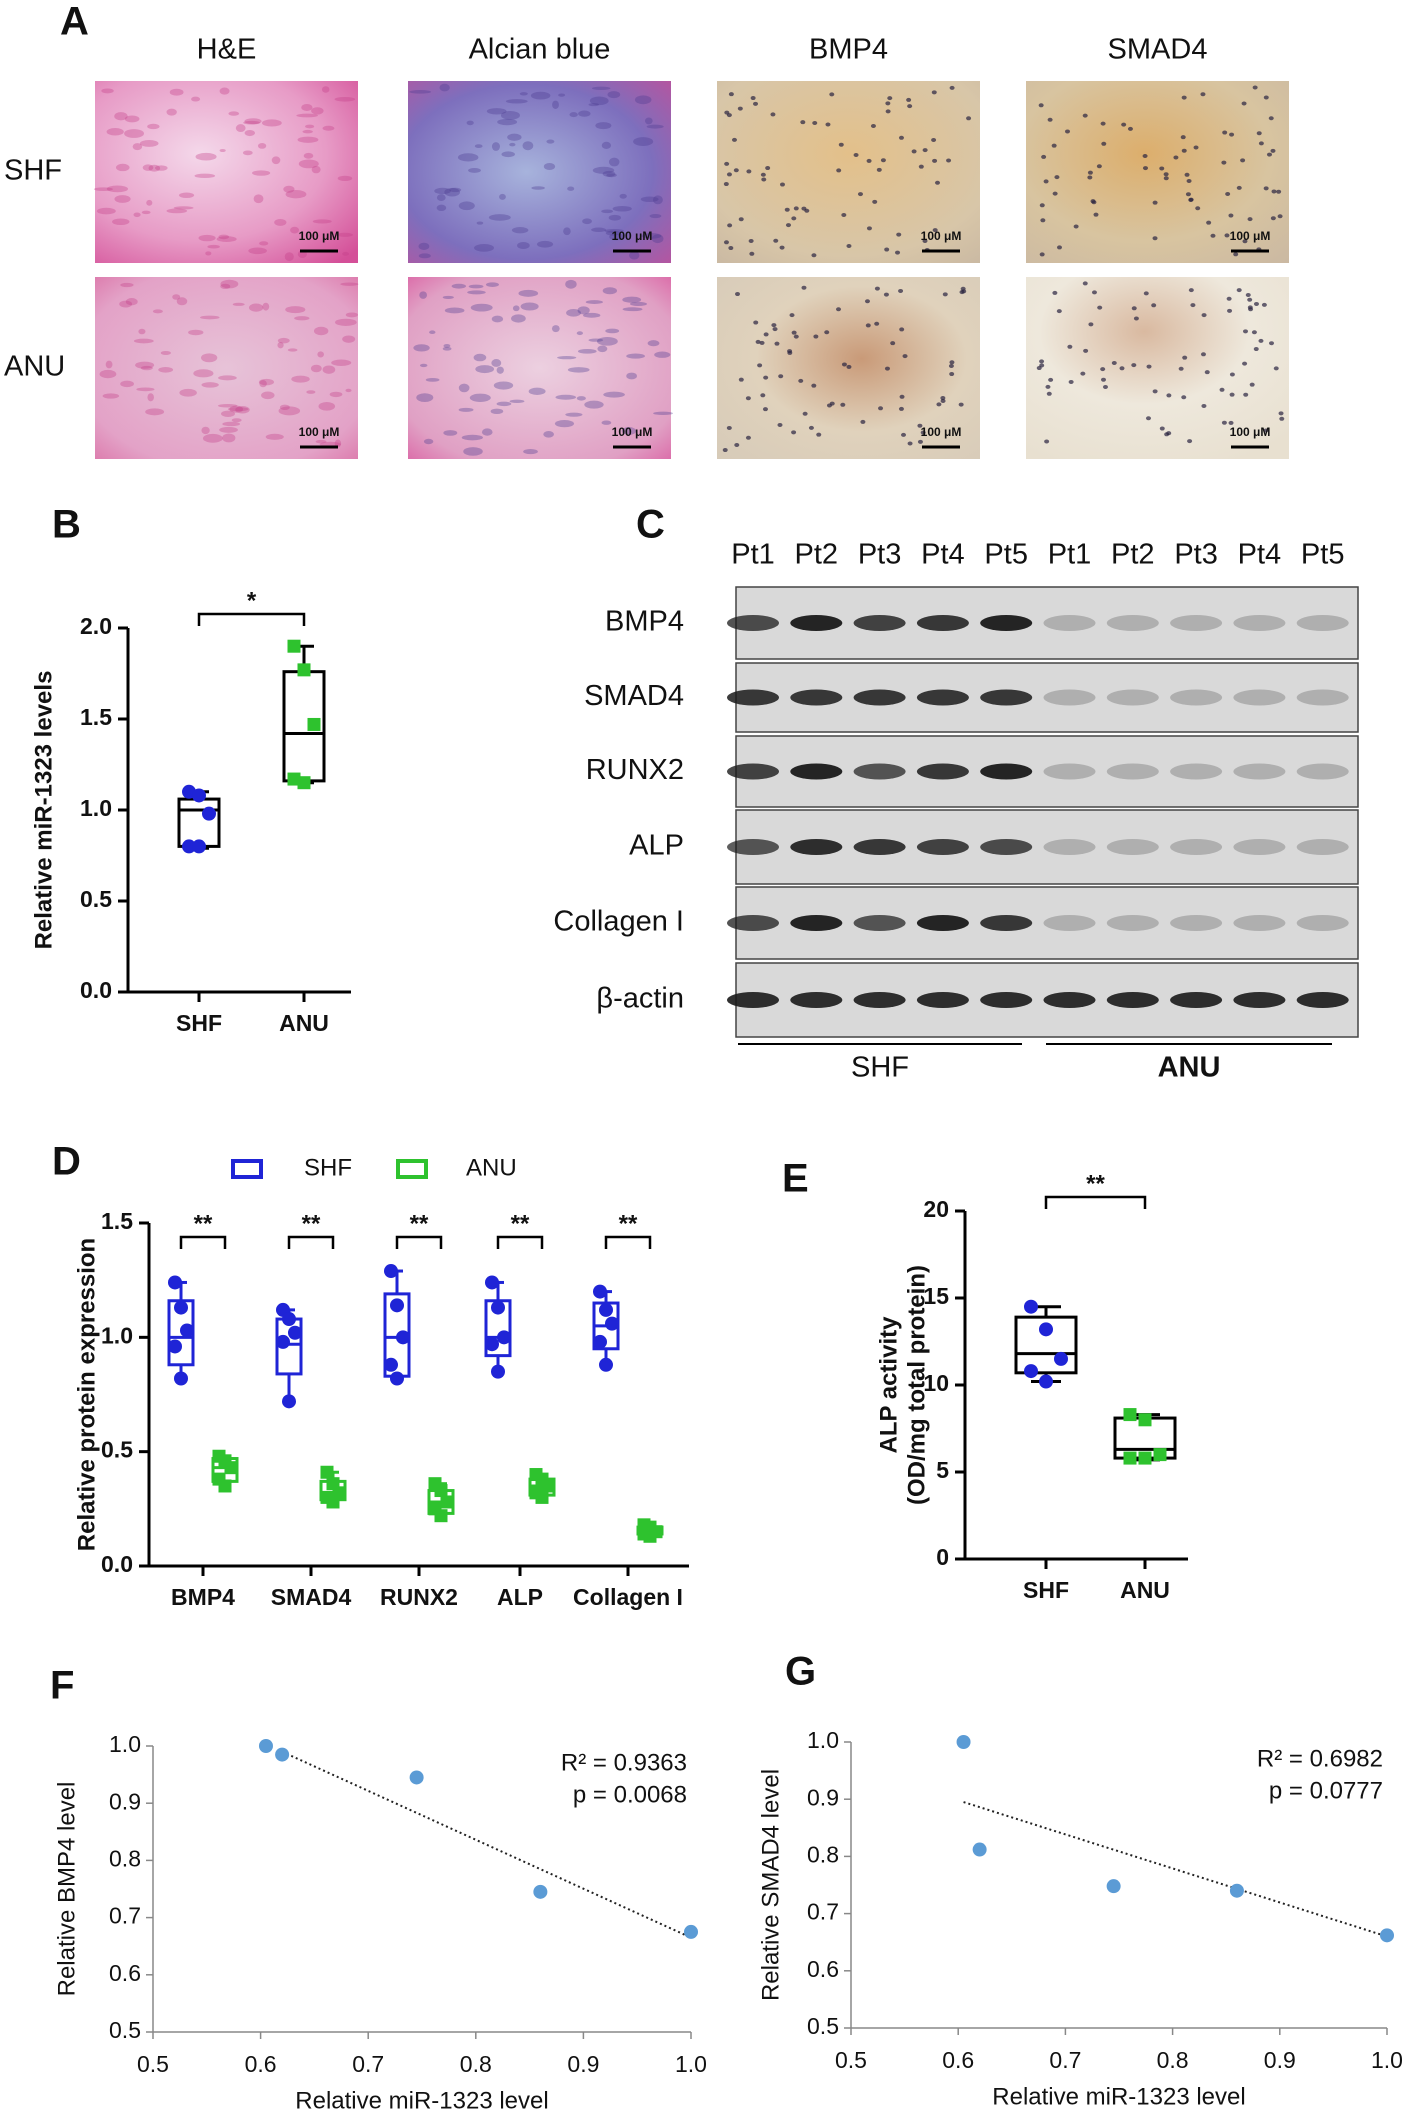 The height and width of the screenshot is (2125, 1418). Describe the element at coordinates (823, 1797) in the screenshot. I see `y-tick-label: 0.9` at that location.